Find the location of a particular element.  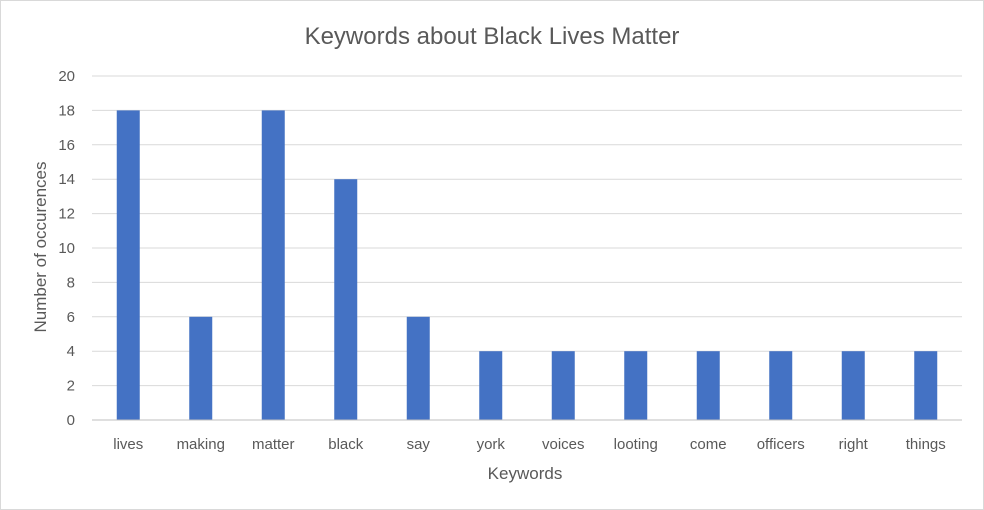

bar-york is located at coordinates (491, 385).